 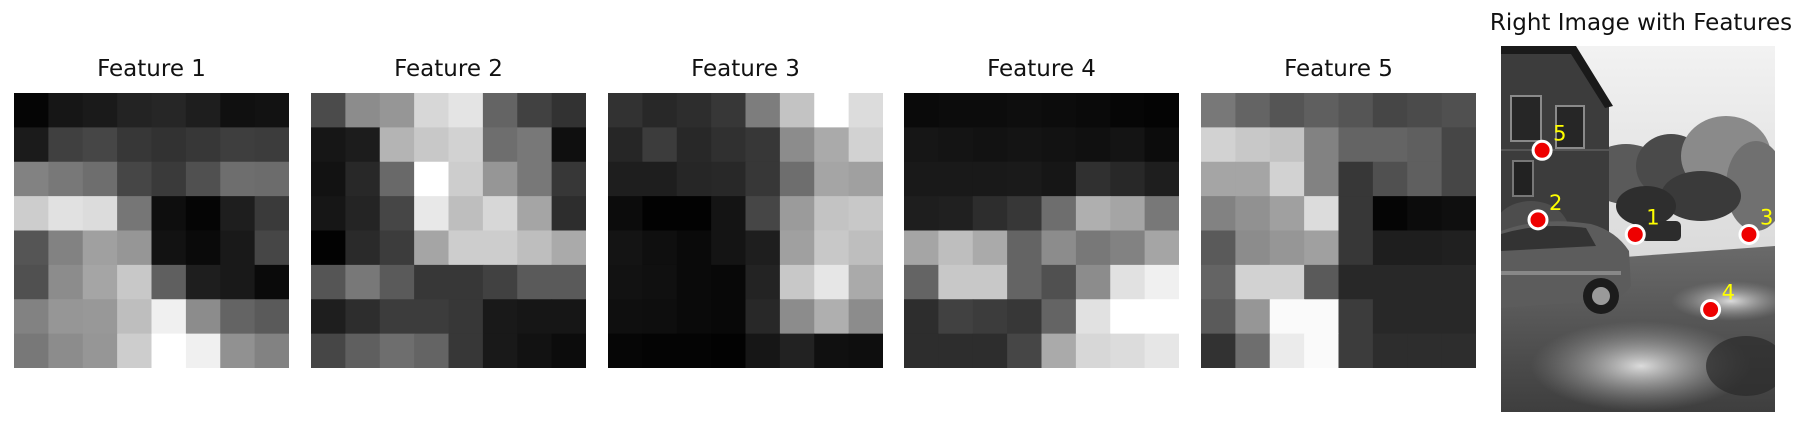 What do you see at coordinates (1566, 267) in the screenshot?
I see `parked-car` at bounding box center [1566, 267].